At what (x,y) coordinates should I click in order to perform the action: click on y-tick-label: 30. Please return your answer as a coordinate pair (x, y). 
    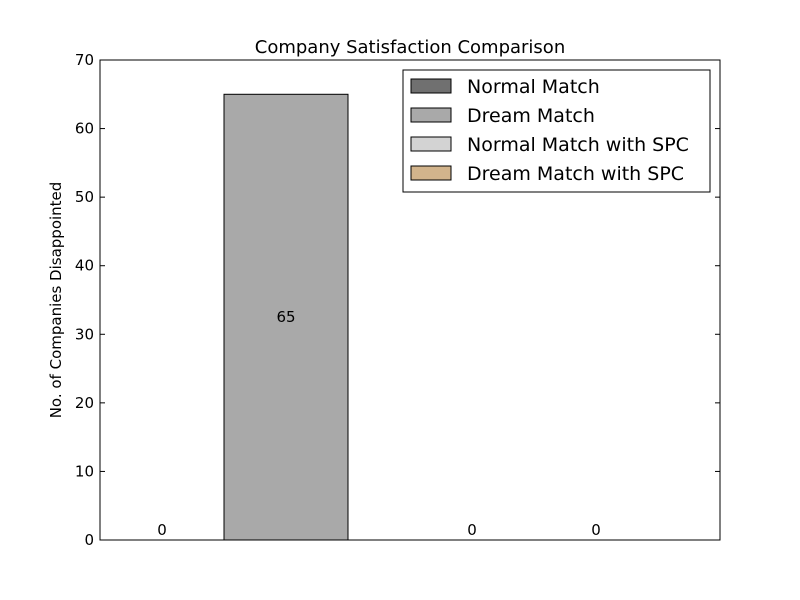
    Looking at the image, I should click on (84, 334).